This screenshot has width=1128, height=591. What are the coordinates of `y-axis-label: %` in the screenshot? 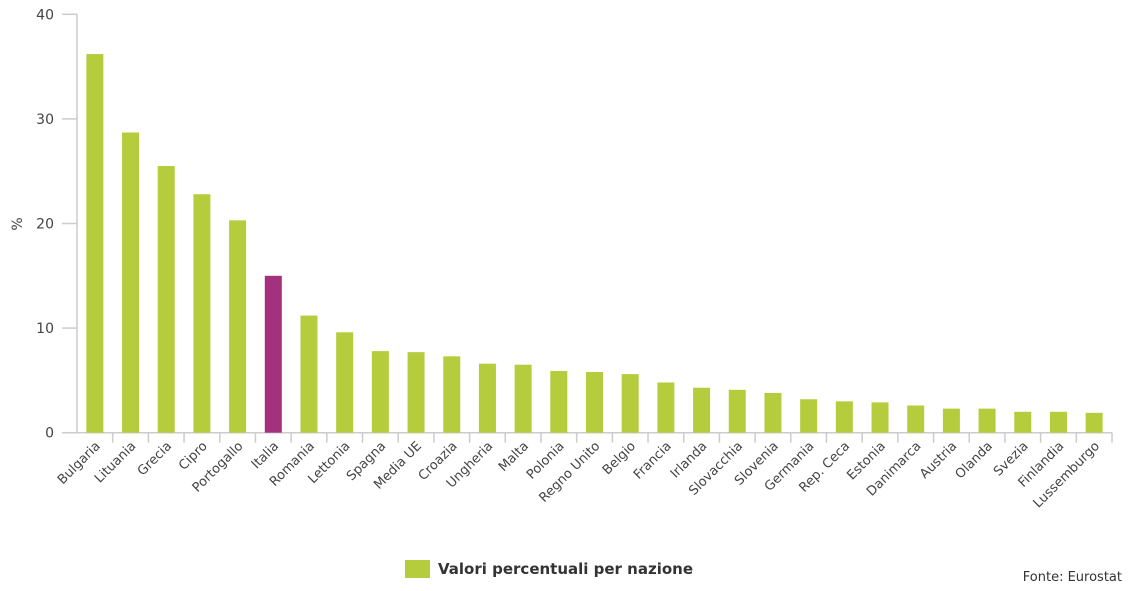 It's located at (18, 223).